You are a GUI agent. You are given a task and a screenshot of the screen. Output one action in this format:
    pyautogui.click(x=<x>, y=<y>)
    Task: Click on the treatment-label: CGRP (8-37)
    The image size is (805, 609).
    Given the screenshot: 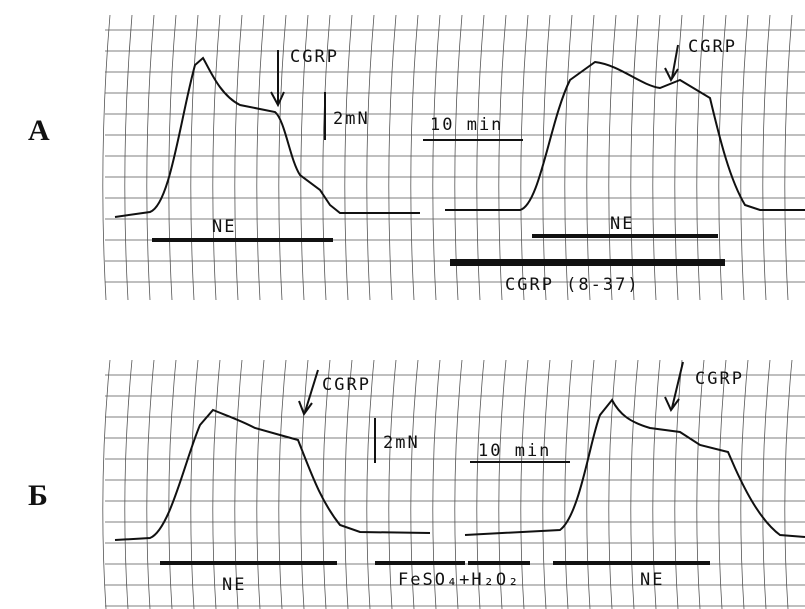 What is the action you would take?
    pyautogui.click(x=572, y=285)
    